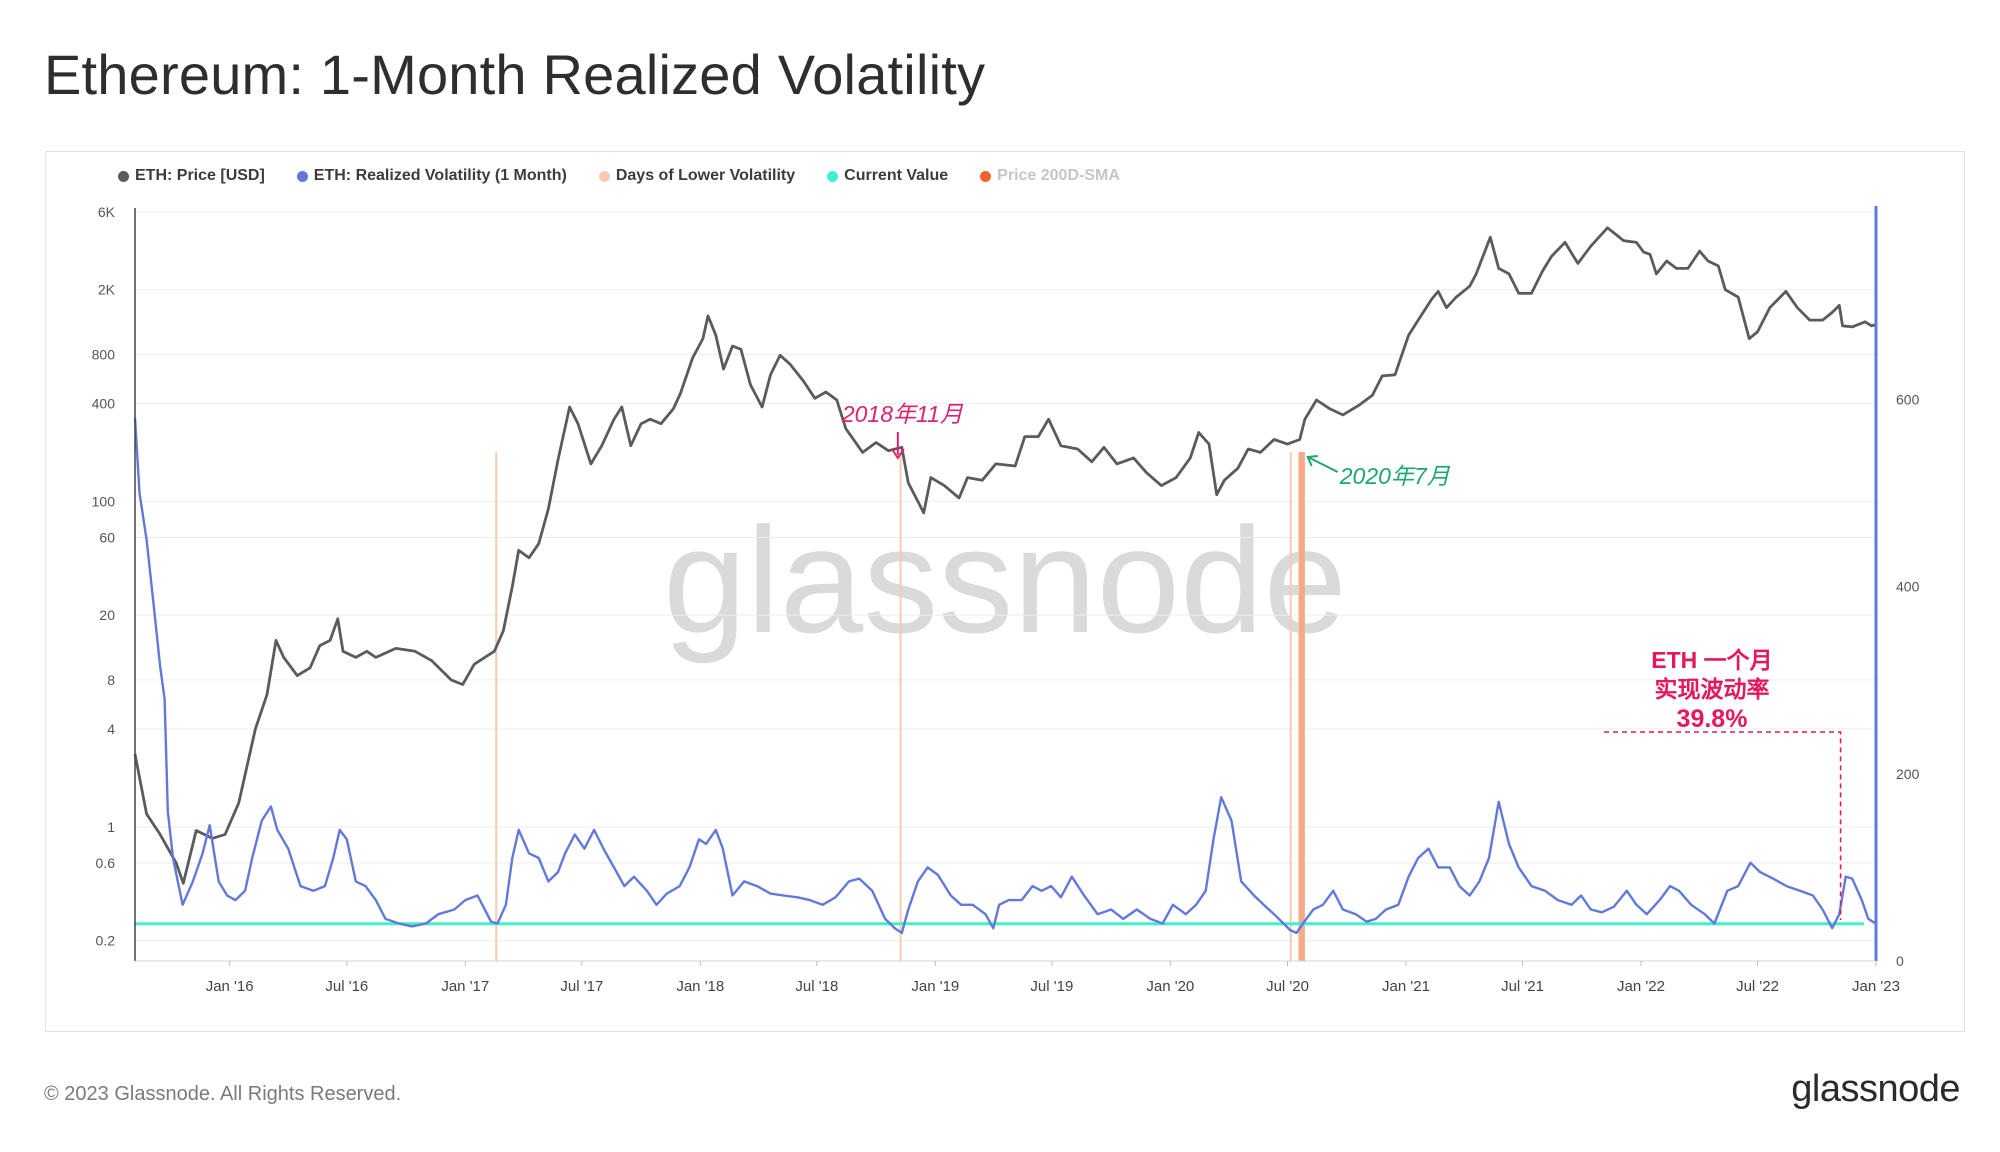  I want to click on legend-current-value-label: Current Value, so click(896, 175).